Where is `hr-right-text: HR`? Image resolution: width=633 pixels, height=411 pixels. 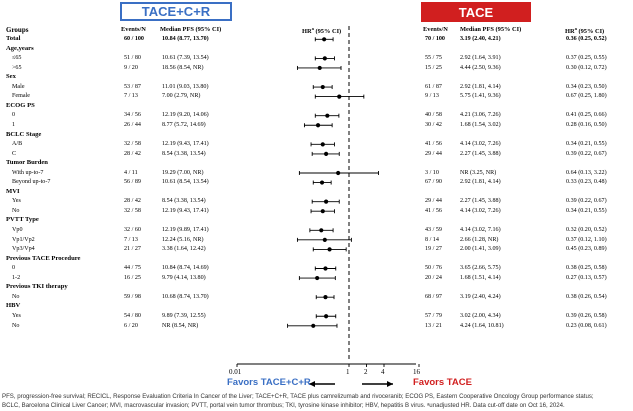
hr-right-text: HR is located at coordinates (570, 32).